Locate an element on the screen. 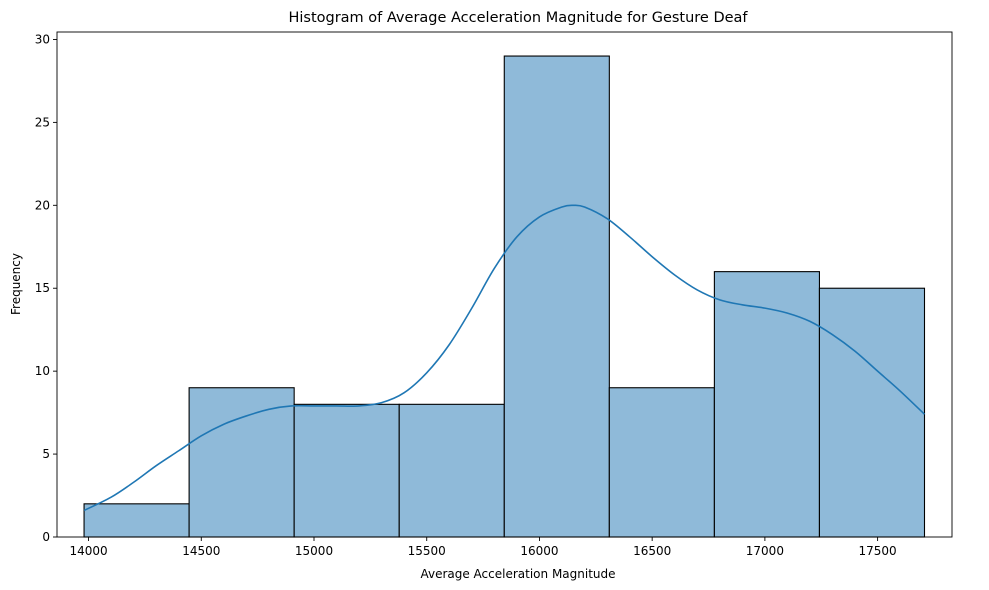 The image size is (989, 590). y-axis-label: Frequency is located at coordinates (16, 284).